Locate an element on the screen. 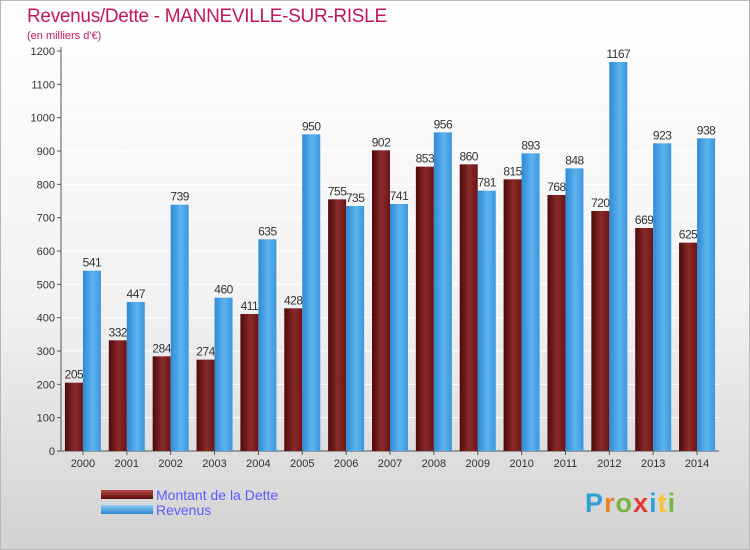 The image size is (750, 550). y-tick-label: 200 is located at coordinates (46, 385).